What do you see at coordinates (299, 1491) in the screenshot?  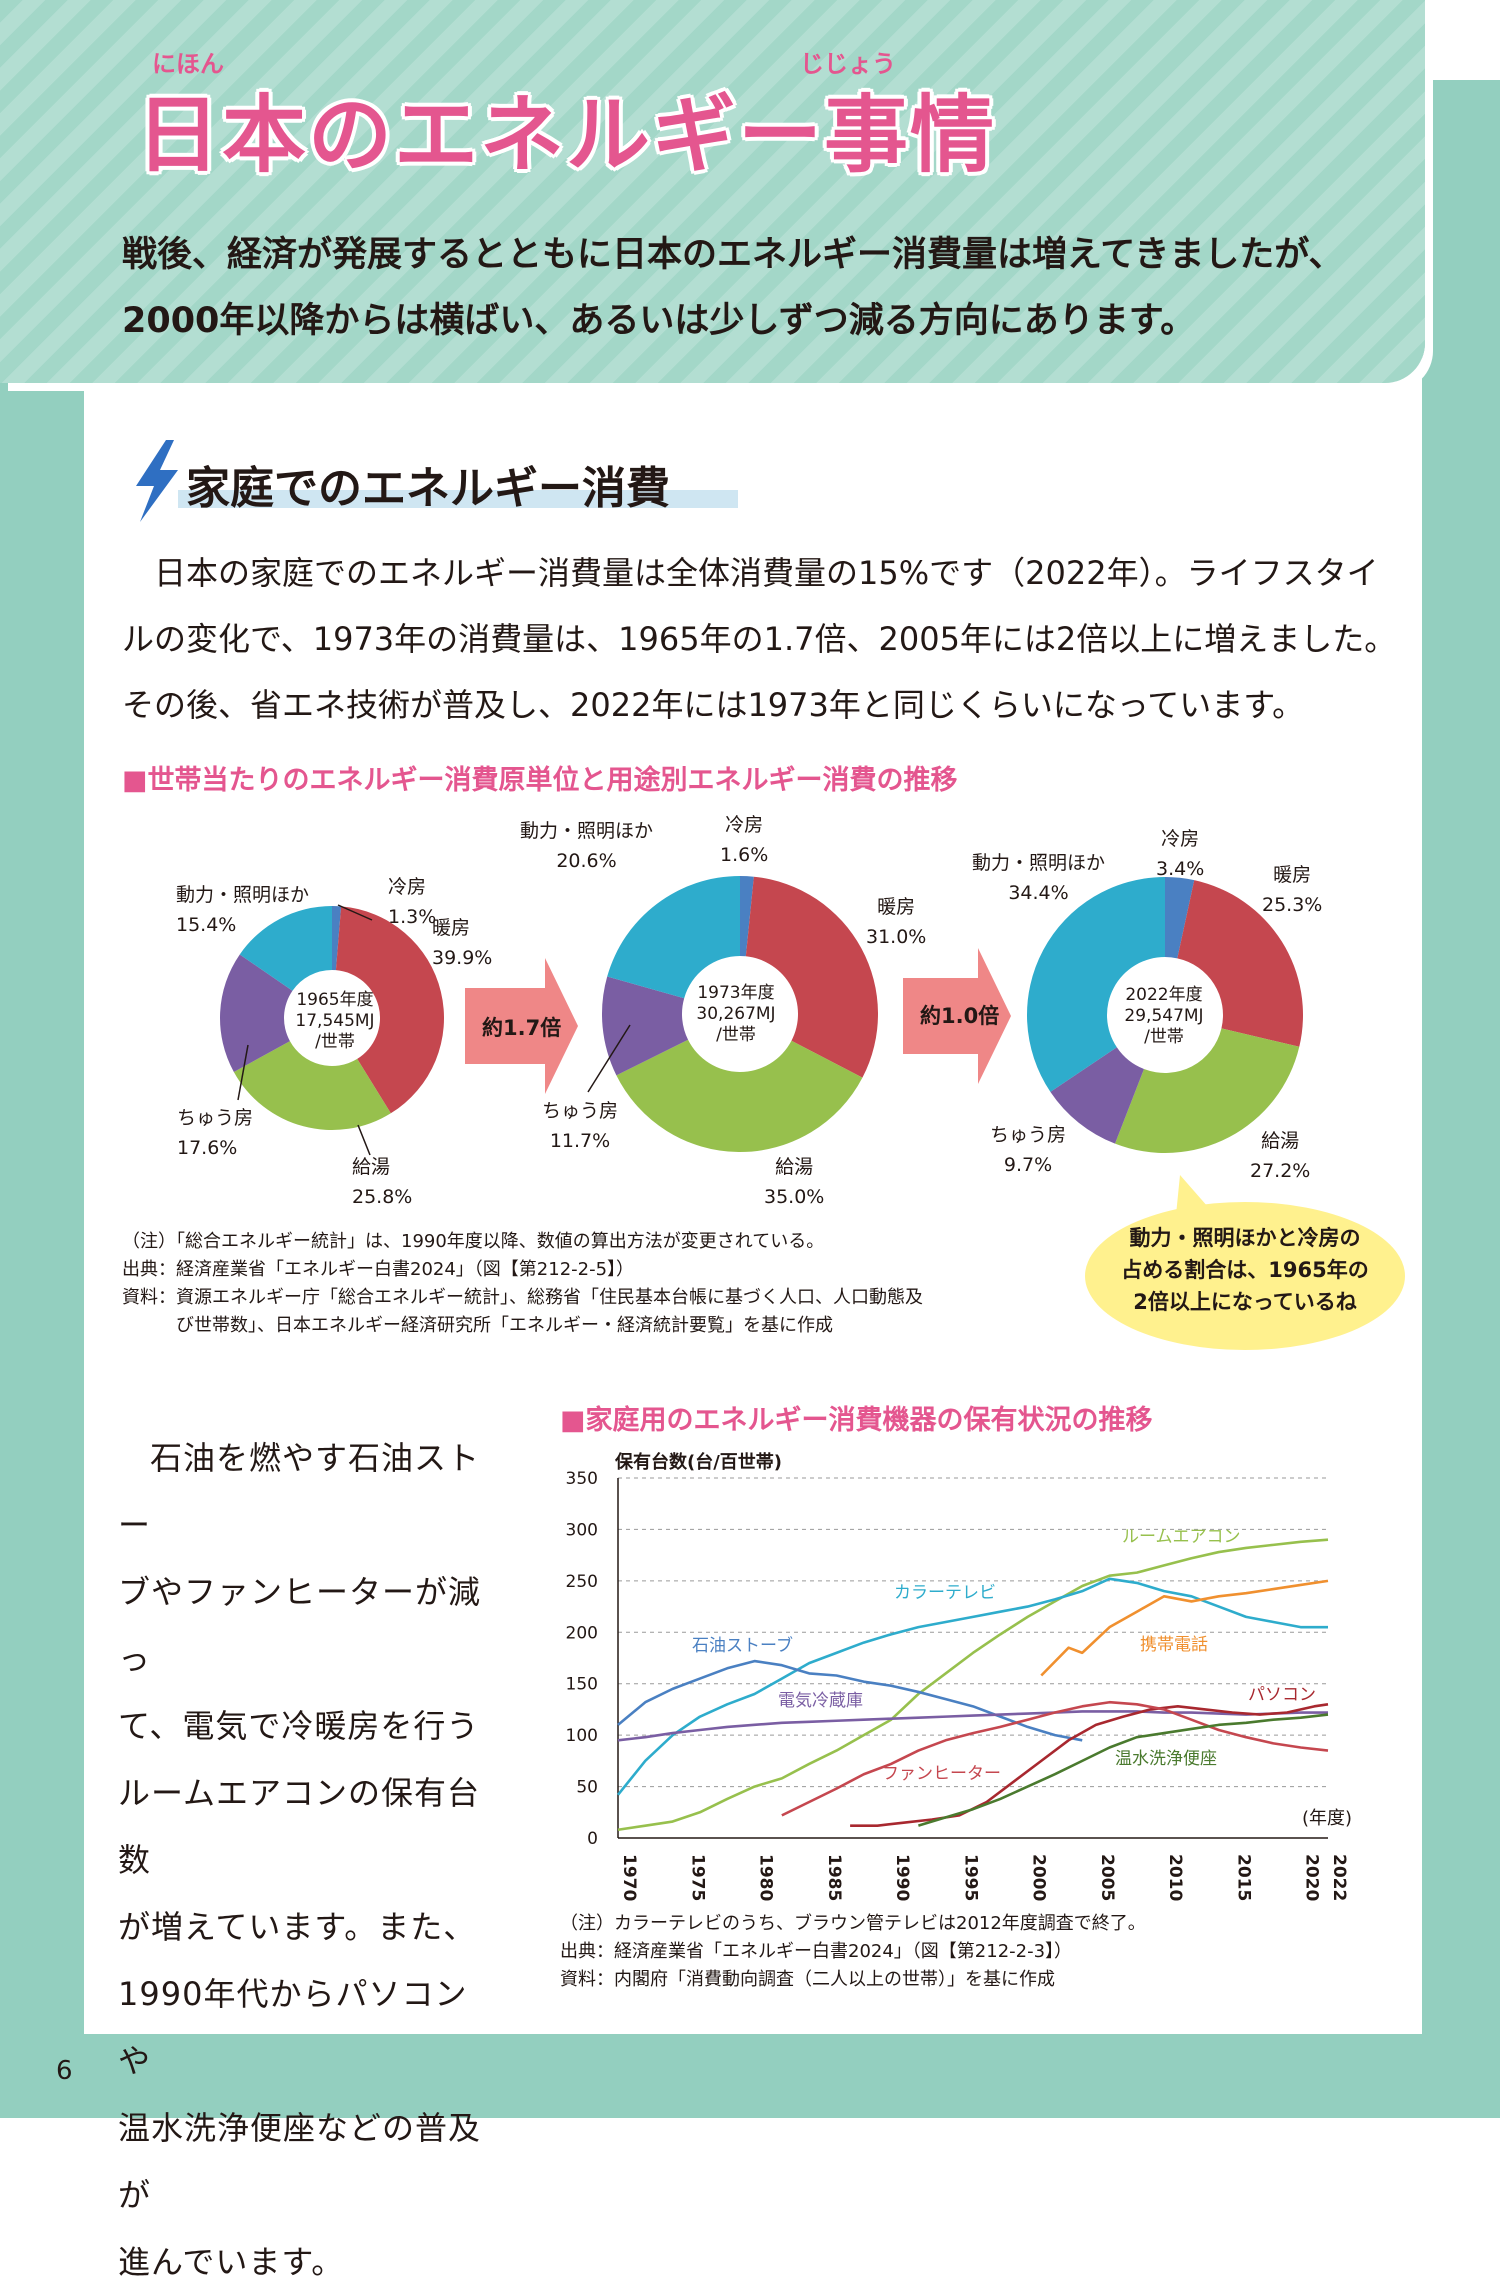 I see `side-line: 石油を燃やす石油ストー` at bounding box center [299, 1491].